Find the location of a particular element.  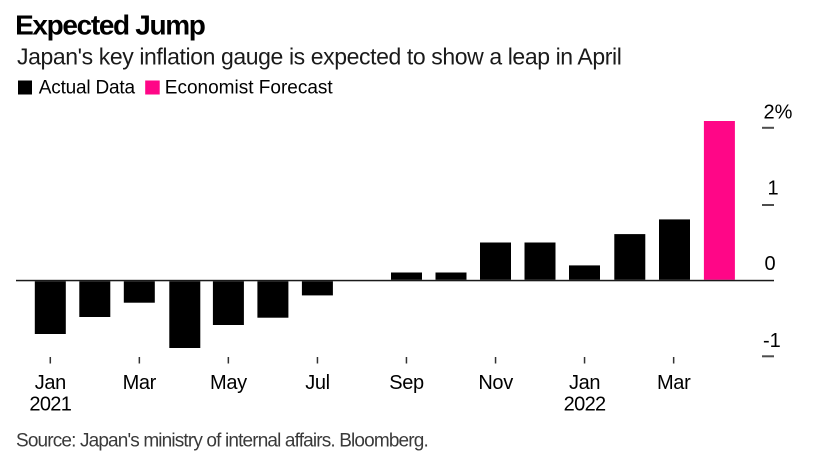

svg-text: 2% is located at coordinates (778, 113).